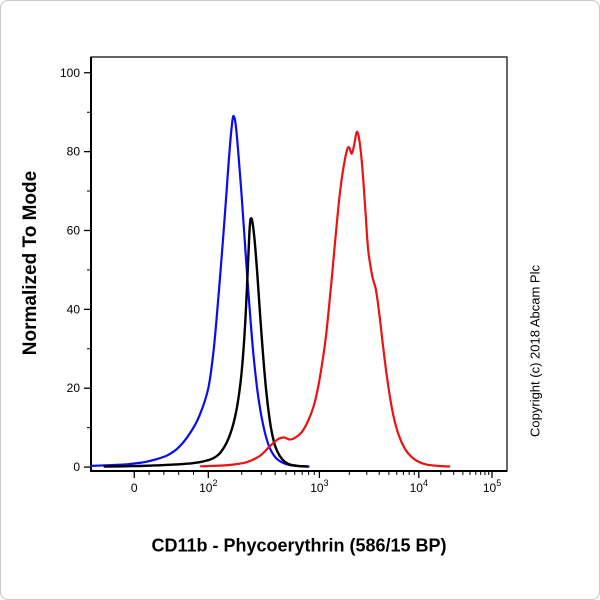  I want to click on x-tick-label: 10³, so click(319, 486).